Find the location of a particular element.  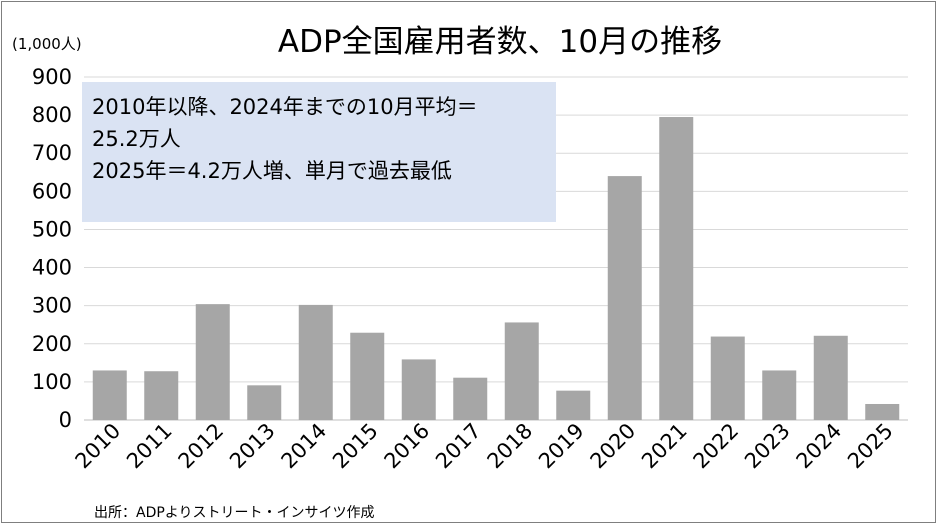

y-tick-label: 500 is located at coordinates (52, 229).